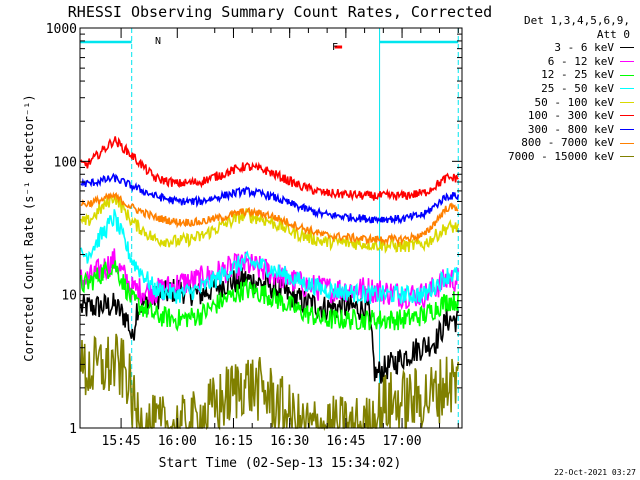 The image size is (640, 480). I want to click on y-tick-label: 10, so click(69, 296).